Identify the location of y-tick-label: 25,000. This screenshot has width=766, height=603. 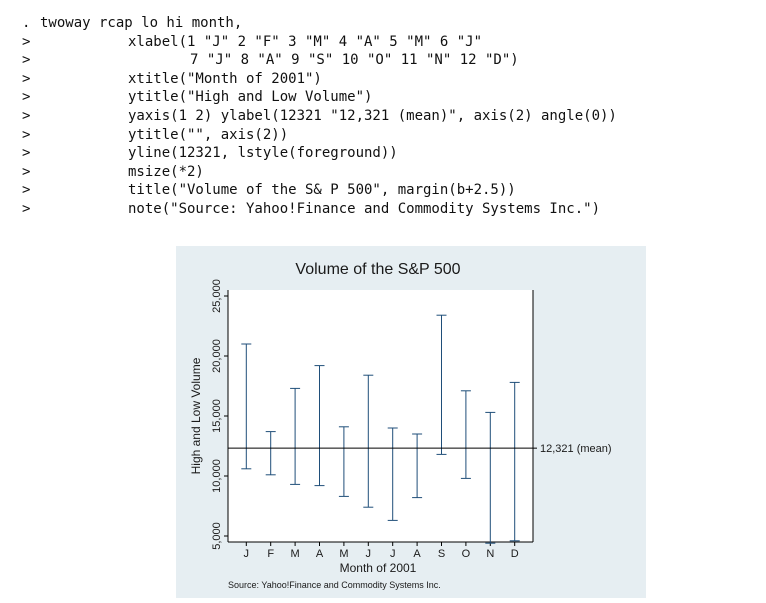
(217, 296).